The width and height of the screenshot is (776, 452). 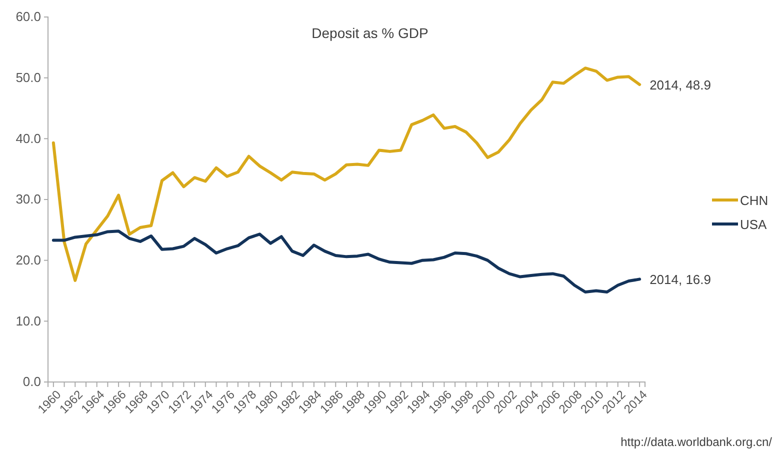 I want to click on y-tick-label: 30.0, so click(x=28, y=199).